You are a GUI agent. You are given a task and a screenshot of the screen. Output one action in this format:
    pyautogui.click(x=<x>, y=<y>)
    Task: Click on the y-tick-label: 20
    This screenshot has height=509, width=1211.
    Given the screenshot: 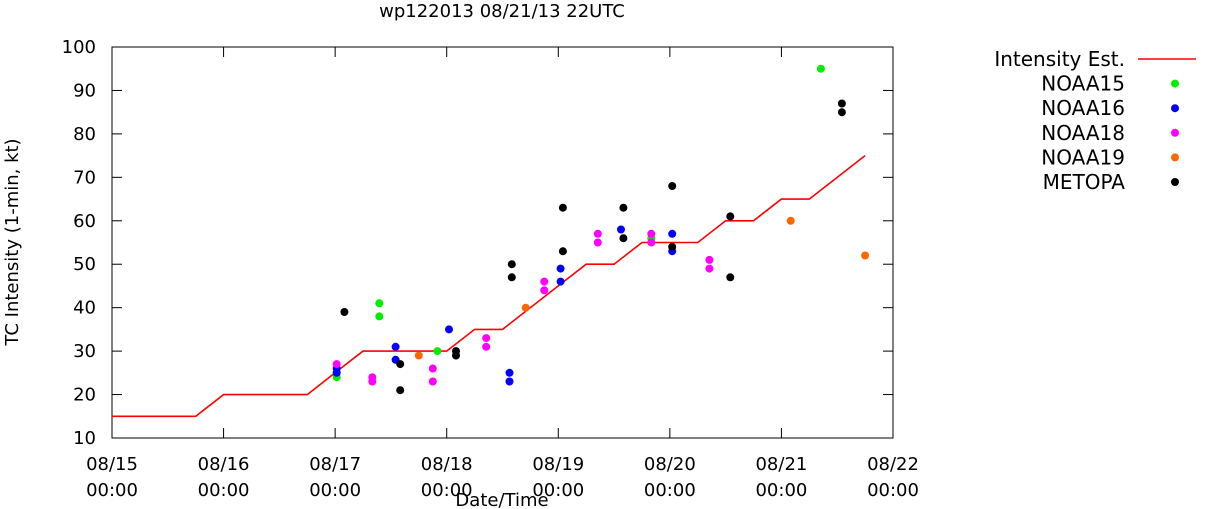 What is the action you would take?
    pyautogui.click(x=84, y=395)
    